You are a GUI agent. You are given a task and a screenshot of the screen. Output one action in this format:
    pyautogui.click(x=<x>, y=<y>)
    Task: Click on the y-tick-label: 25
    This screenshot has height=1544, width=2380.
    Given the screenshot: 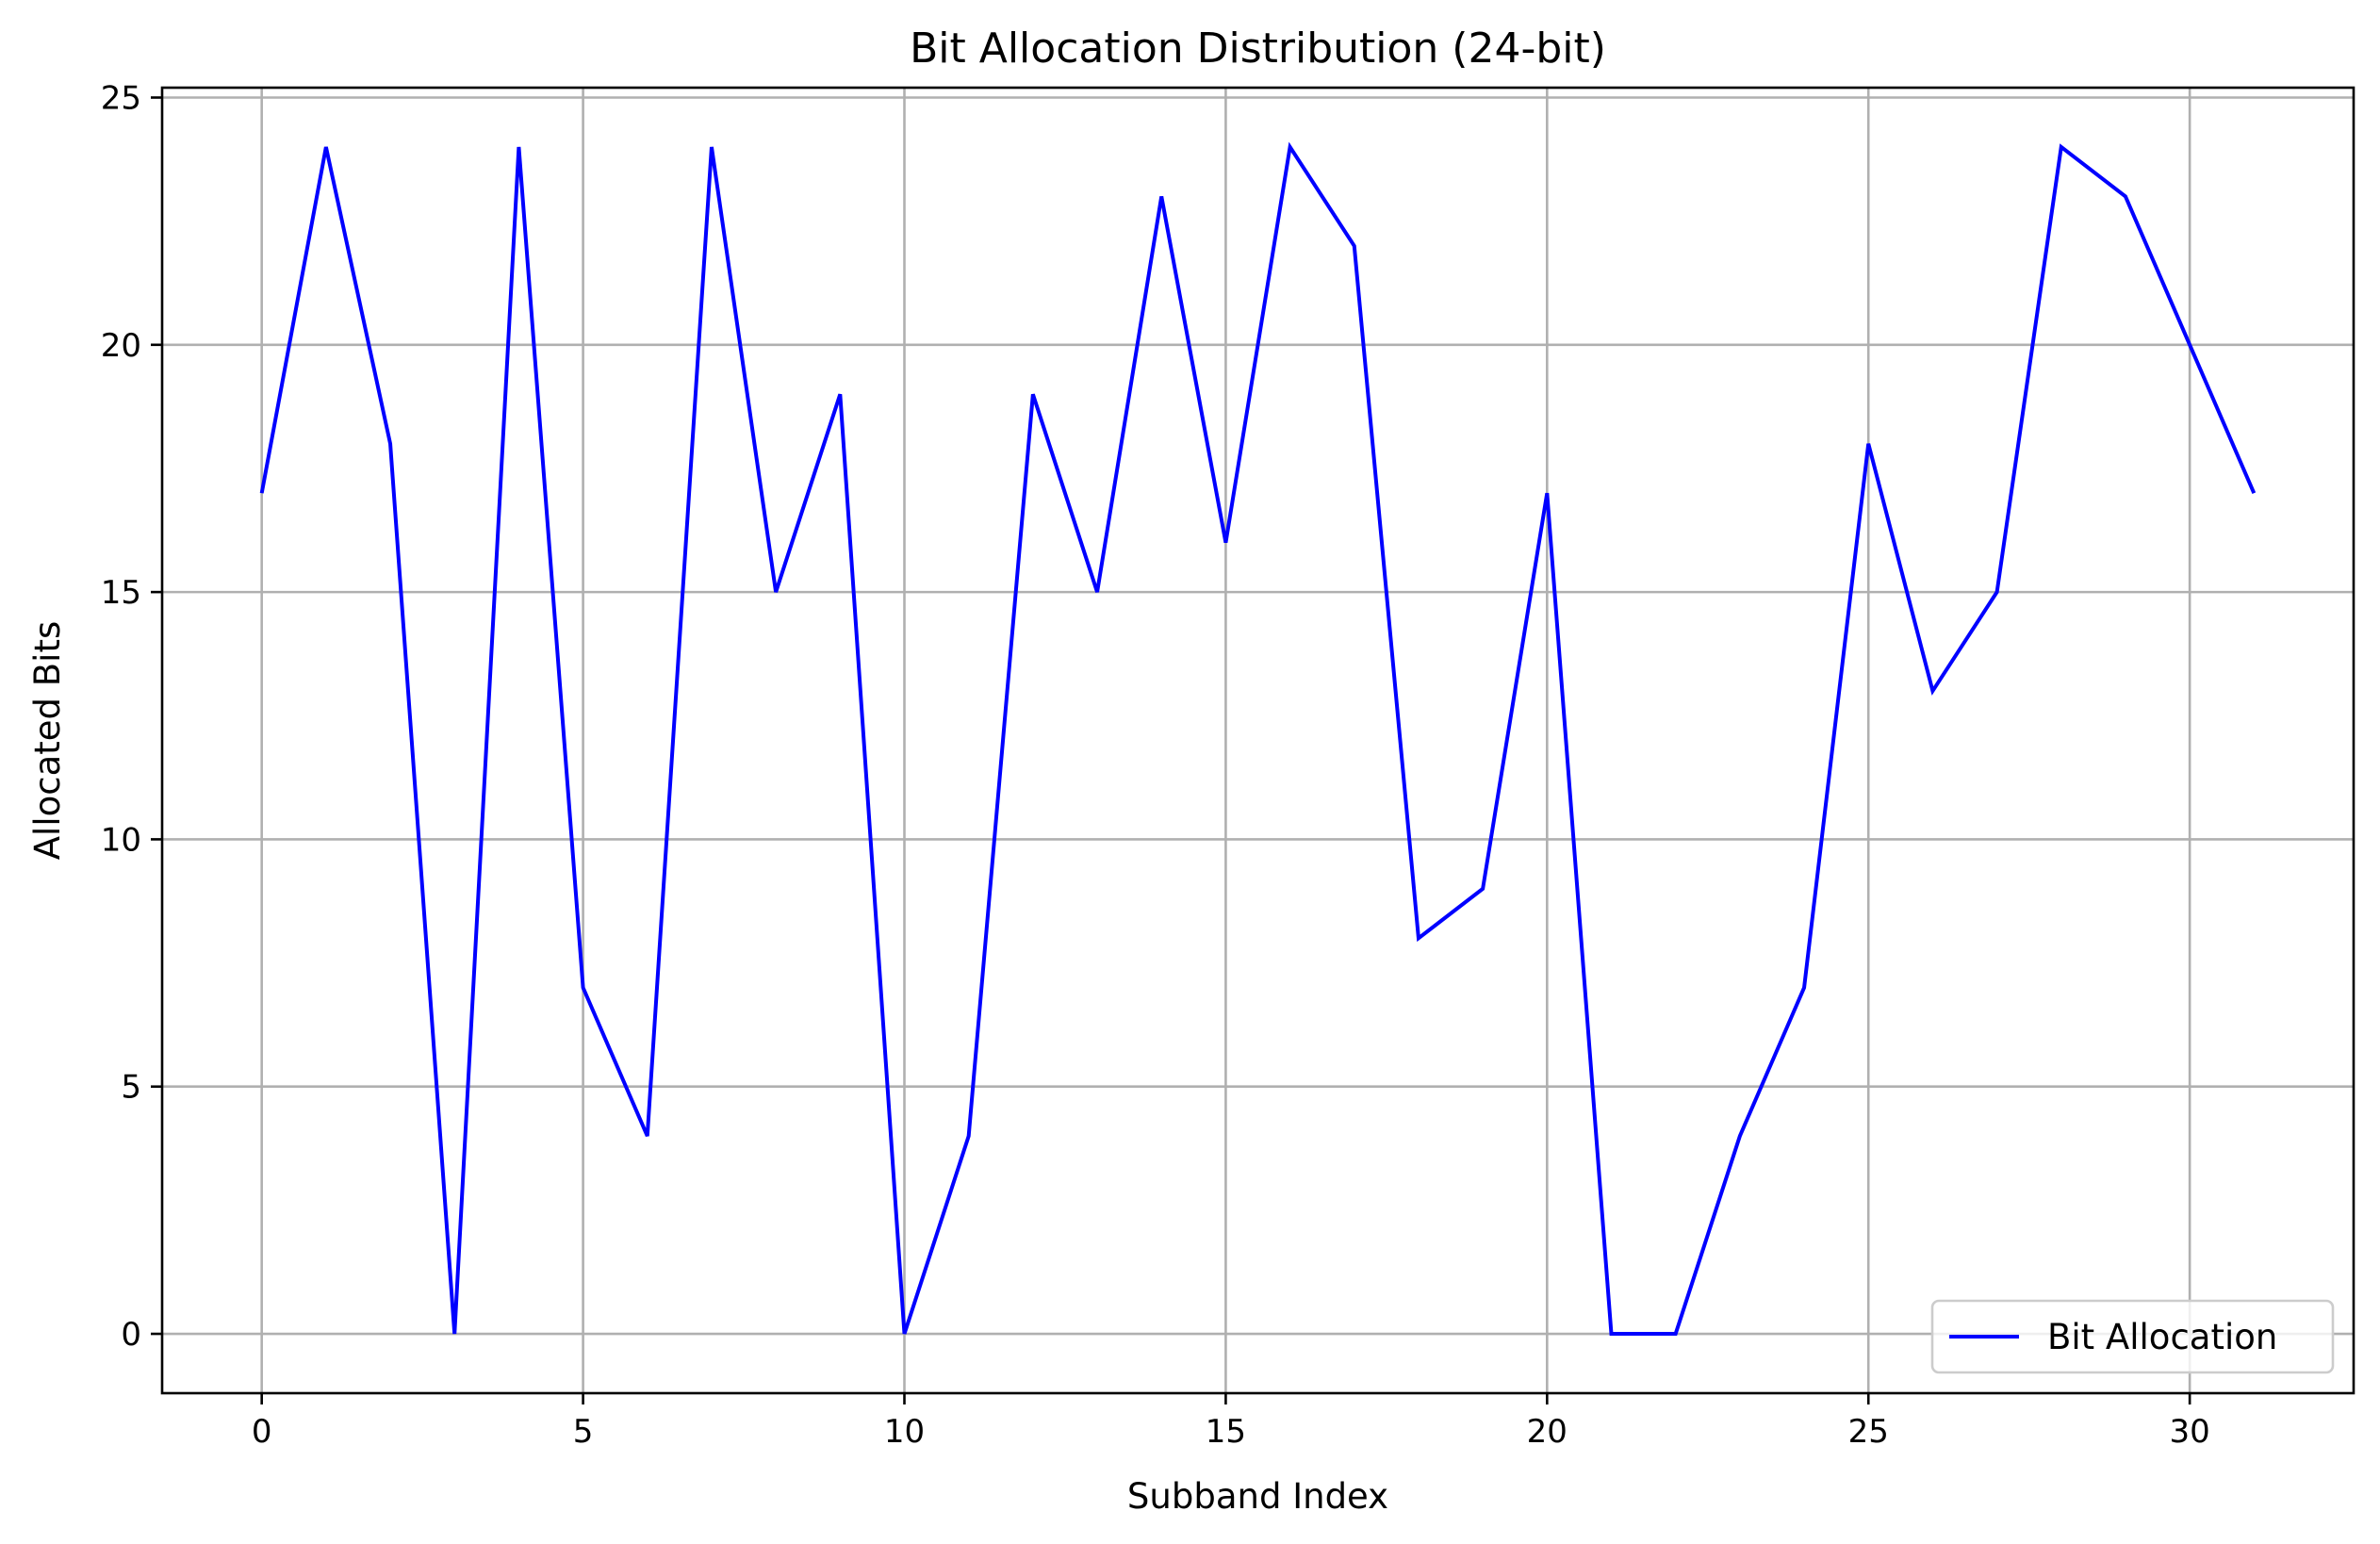 What is the action you would take?
    pyautogui.click(x=121, y=98)
    